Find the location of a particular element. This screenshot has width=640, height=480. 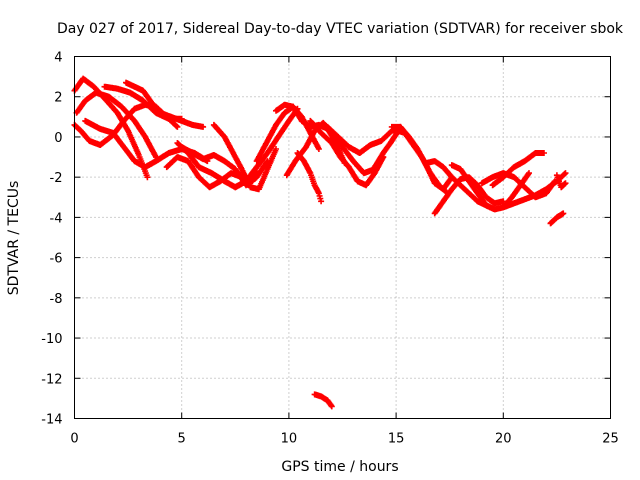

y-tick-label: -10 is located at coordinates (51, 339).